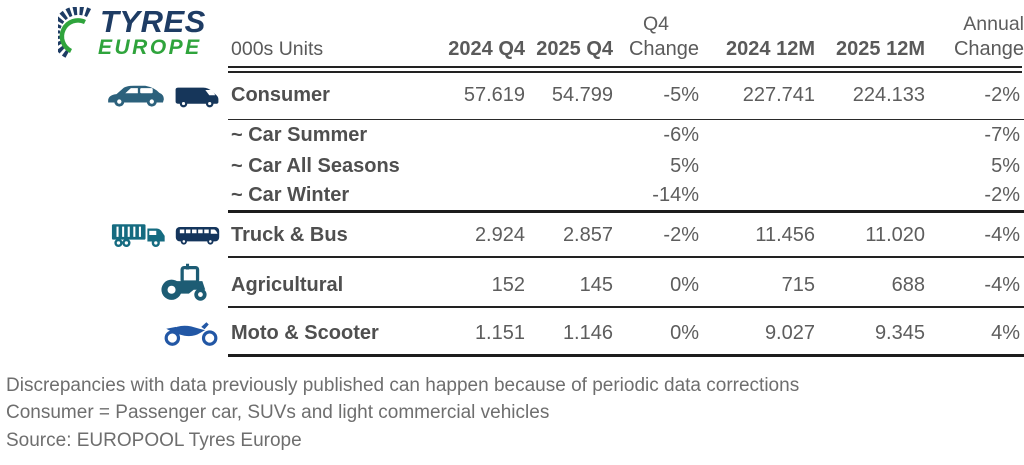 This screenshot has height=465, width=1024. What do you see at coordinates (974, 283) in the screenshot?
I see `agricultural-annual-change: -4%` at bounding box center [974, 283].